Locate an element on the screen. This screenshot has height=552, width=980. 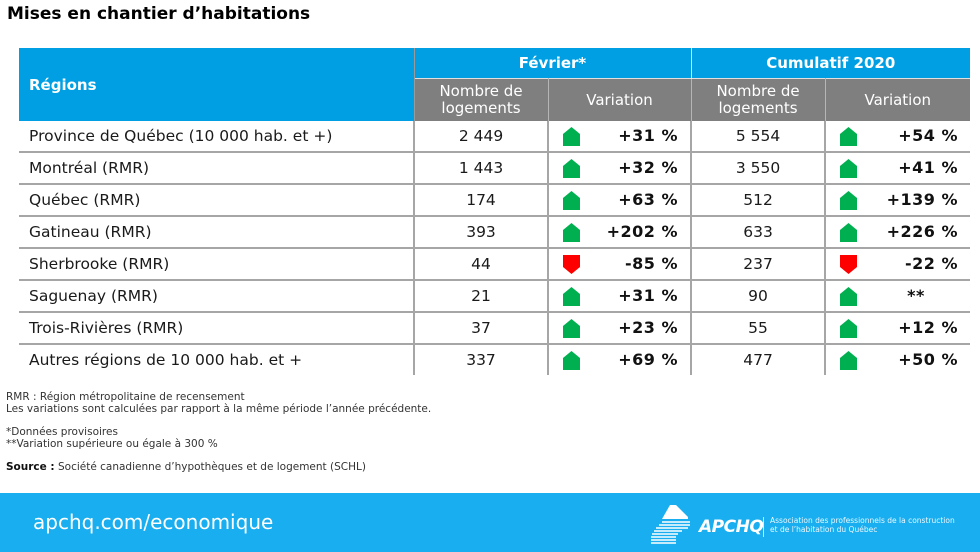
count-label-line2: logements is located at coordinates (481, 108).